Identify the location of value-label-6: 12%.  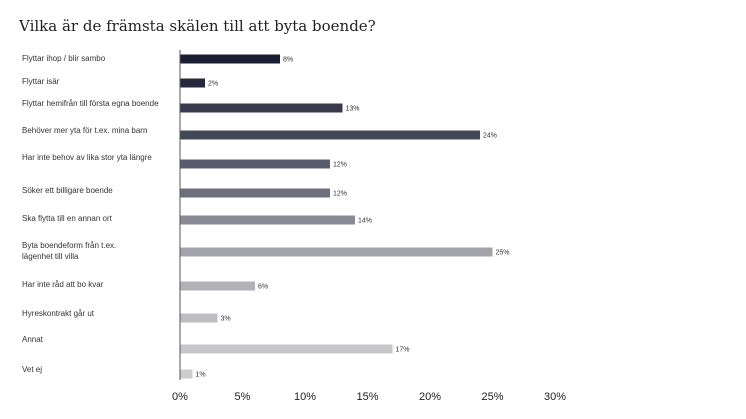
(340, 194).